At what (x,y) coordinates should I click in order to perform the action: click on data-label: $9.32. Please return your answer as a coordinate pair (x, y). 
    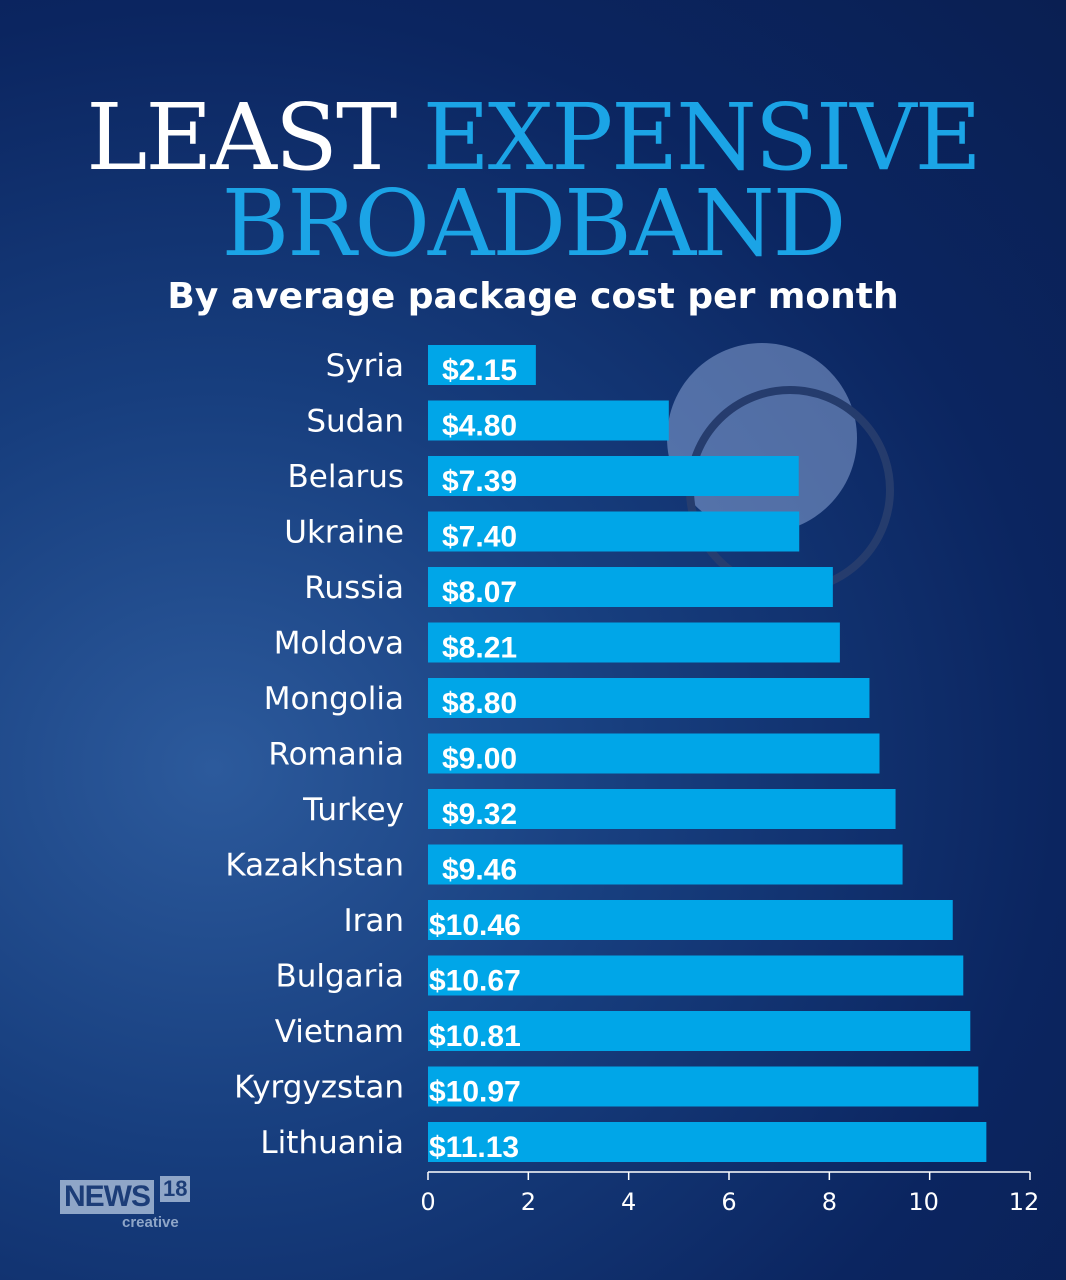
    Looking at the image, I should click on (479, 814).